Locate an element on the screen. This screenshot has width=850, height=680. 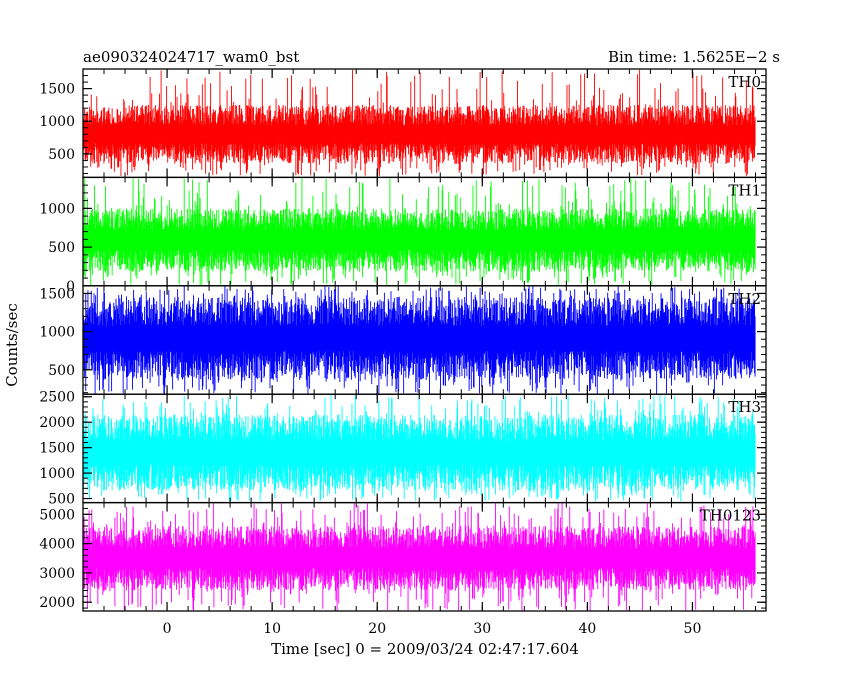
x-axis: 0 10 20 30 40 50 is located at coordinates (432, 629).